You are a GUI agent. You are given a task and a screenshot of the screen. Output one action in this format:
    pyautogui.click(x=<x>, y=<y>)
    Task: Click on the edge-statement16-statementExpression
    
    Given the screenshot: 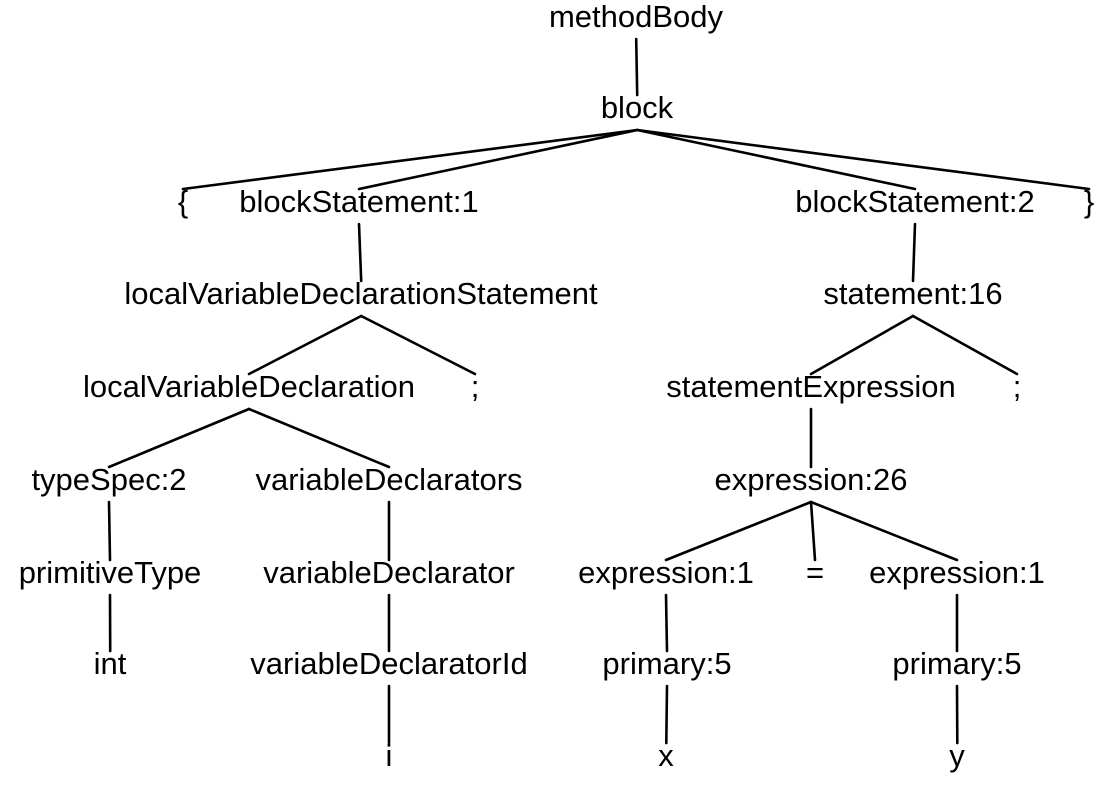 What is the action you would take?
    pyautogui.click(x=862, y=345)
    